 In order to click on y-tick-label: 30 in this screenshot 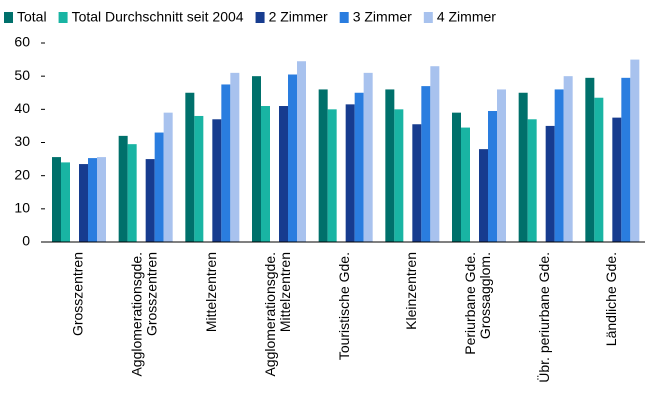, I will do `click(22, 141)`.